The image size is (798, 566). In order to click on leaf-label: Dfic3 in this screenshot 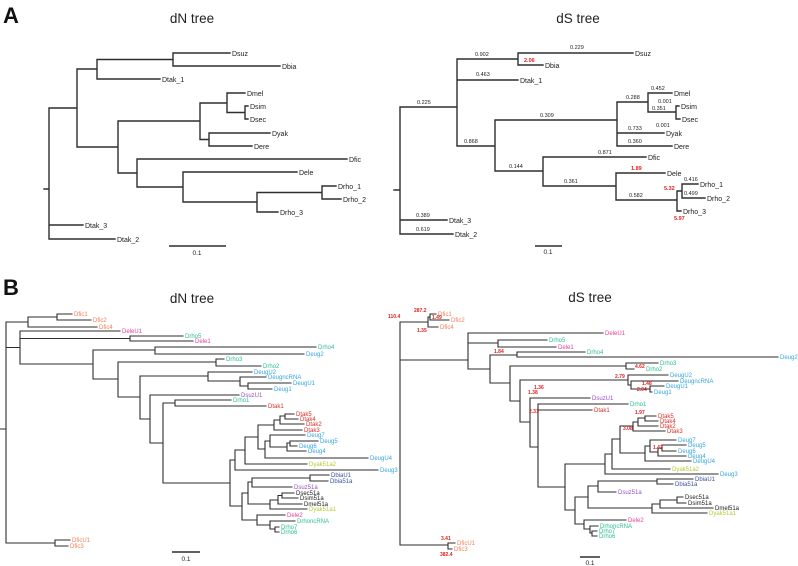, I will do `click(77, 547)`.